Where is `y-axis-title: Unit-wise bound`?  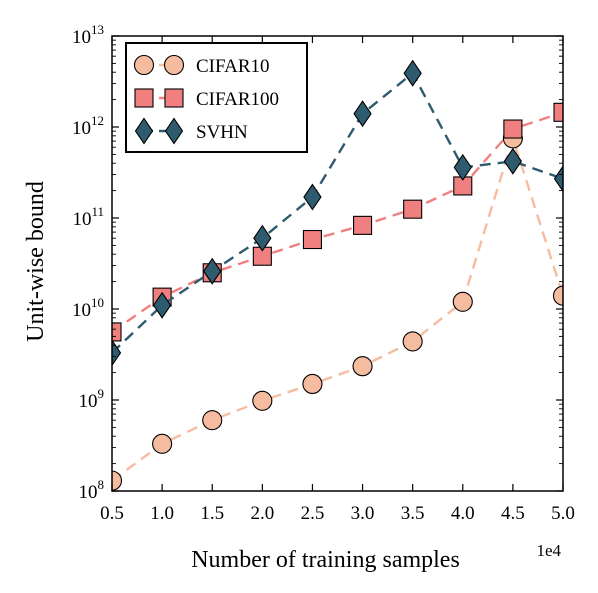
y-axis-title: Unit-wise bound is located at coordinates (36, 261).